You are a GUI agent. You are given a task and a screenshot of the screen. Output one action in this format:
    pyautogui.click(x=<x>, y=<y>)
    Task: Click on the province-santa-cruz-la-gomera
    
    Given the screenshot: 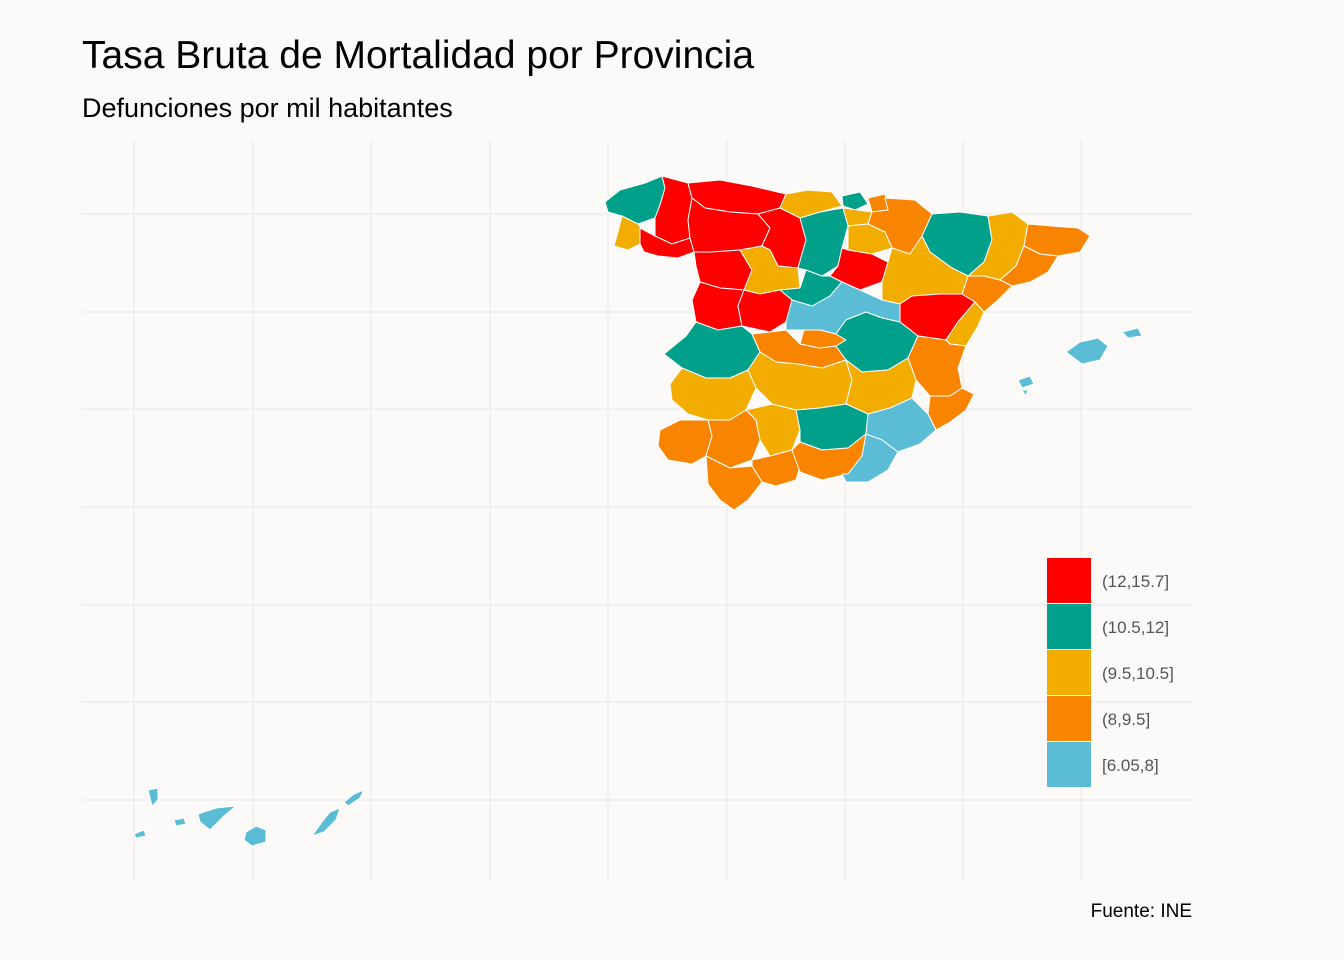 What is the action you would take?
    pyautogui.click(x=180, y=822)
    